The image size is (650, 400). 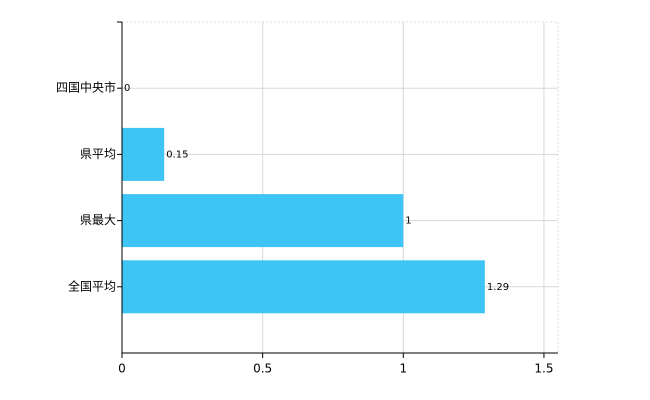 What do you see at coordinates (177, 154) in the screenshot?
I see `value-label: 0.15` at bounding box center [177, 154].